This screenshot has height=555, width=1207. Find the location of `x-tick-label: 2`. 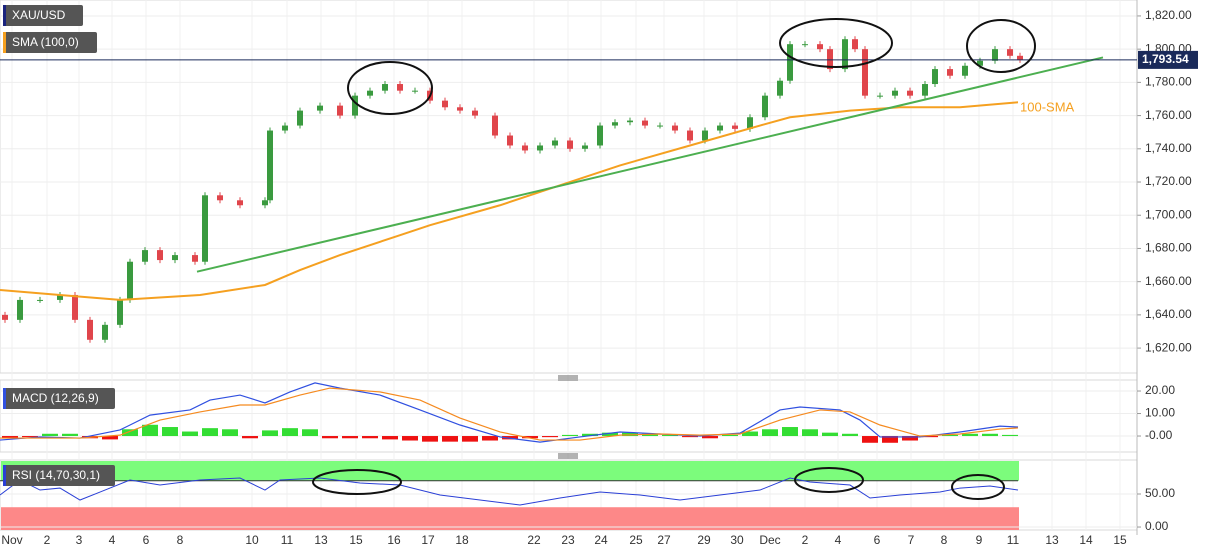

x-tick-label: 2 is located at coordinates (47, 540).